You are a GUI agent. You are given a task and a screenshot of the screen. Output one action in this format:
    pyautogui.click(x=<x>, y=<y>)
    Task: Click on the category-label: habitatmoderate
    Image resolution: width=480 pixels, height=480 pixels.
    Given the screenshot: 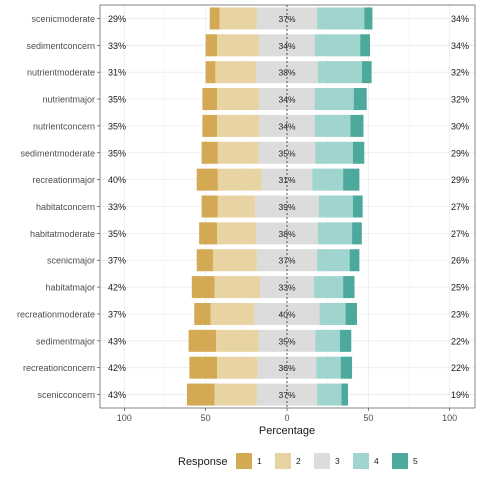 What is the action you would take?
    pyautogui.click(x=62, y=234)
    